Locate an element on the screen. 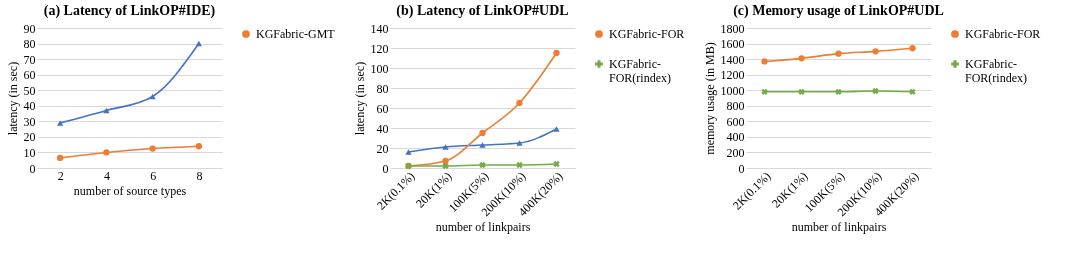 The width and height of the screenshot is (1080, 263). x-axis-title: number of source types is located at coordinates (130, 190).